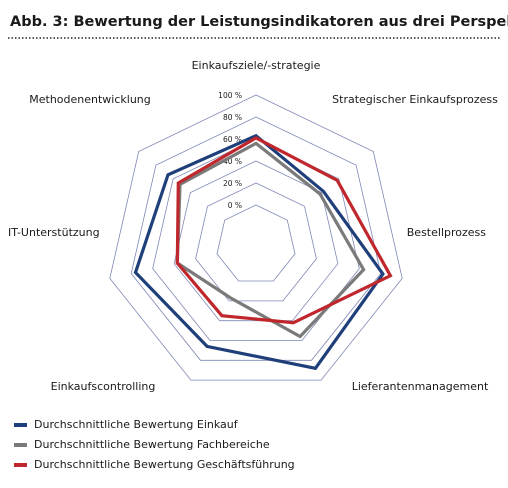 The width and height of the screenshot is (508, 488). I want to click on tick-label: 80 %, so click(232, 117).